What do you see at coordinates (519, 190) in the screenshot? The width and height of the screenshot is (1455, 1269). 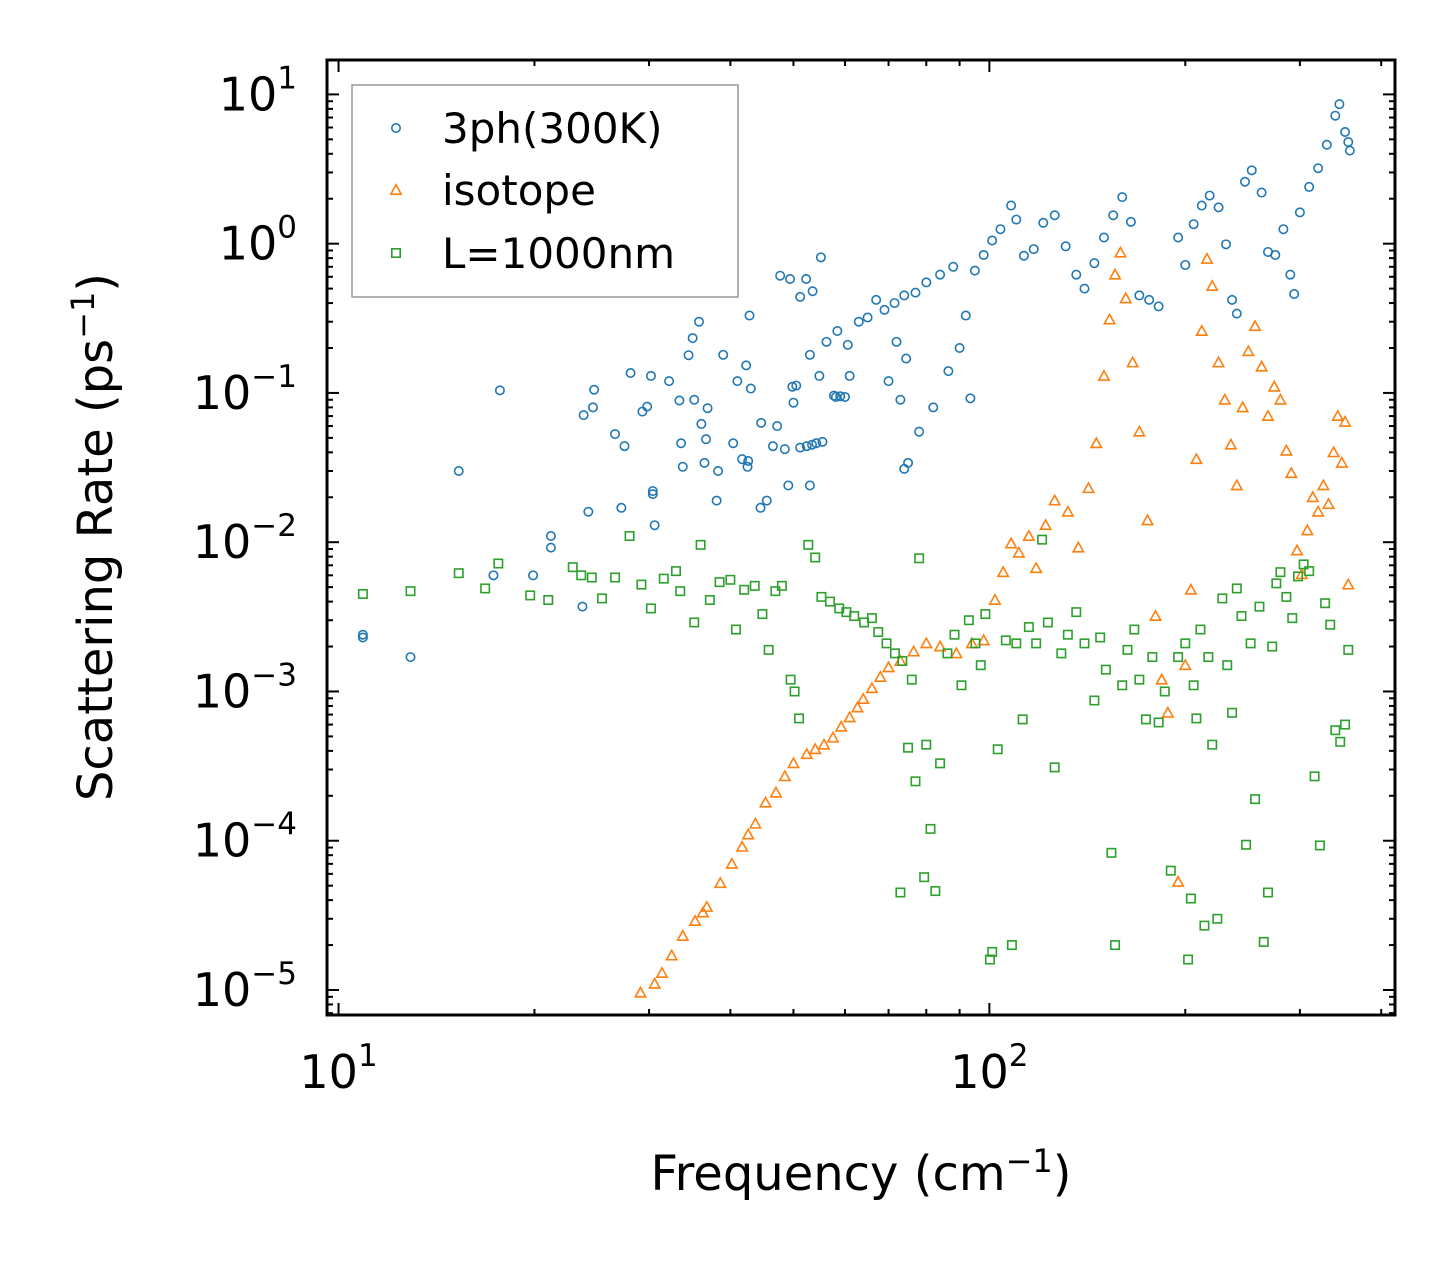 I see `legend-label: isotope` at bounding box center [519, 190].